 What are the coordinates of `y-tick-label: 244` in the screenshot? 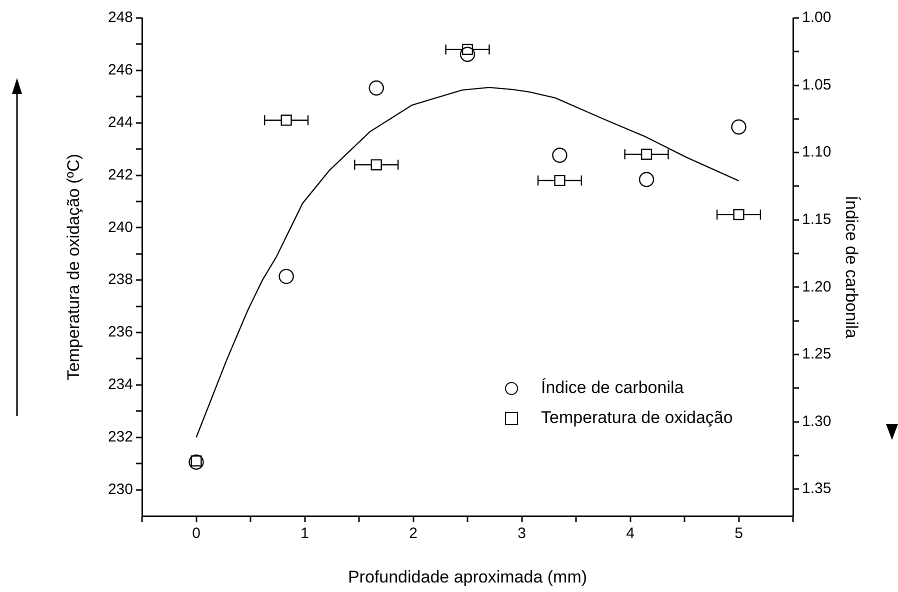 It's located at (120, 122).